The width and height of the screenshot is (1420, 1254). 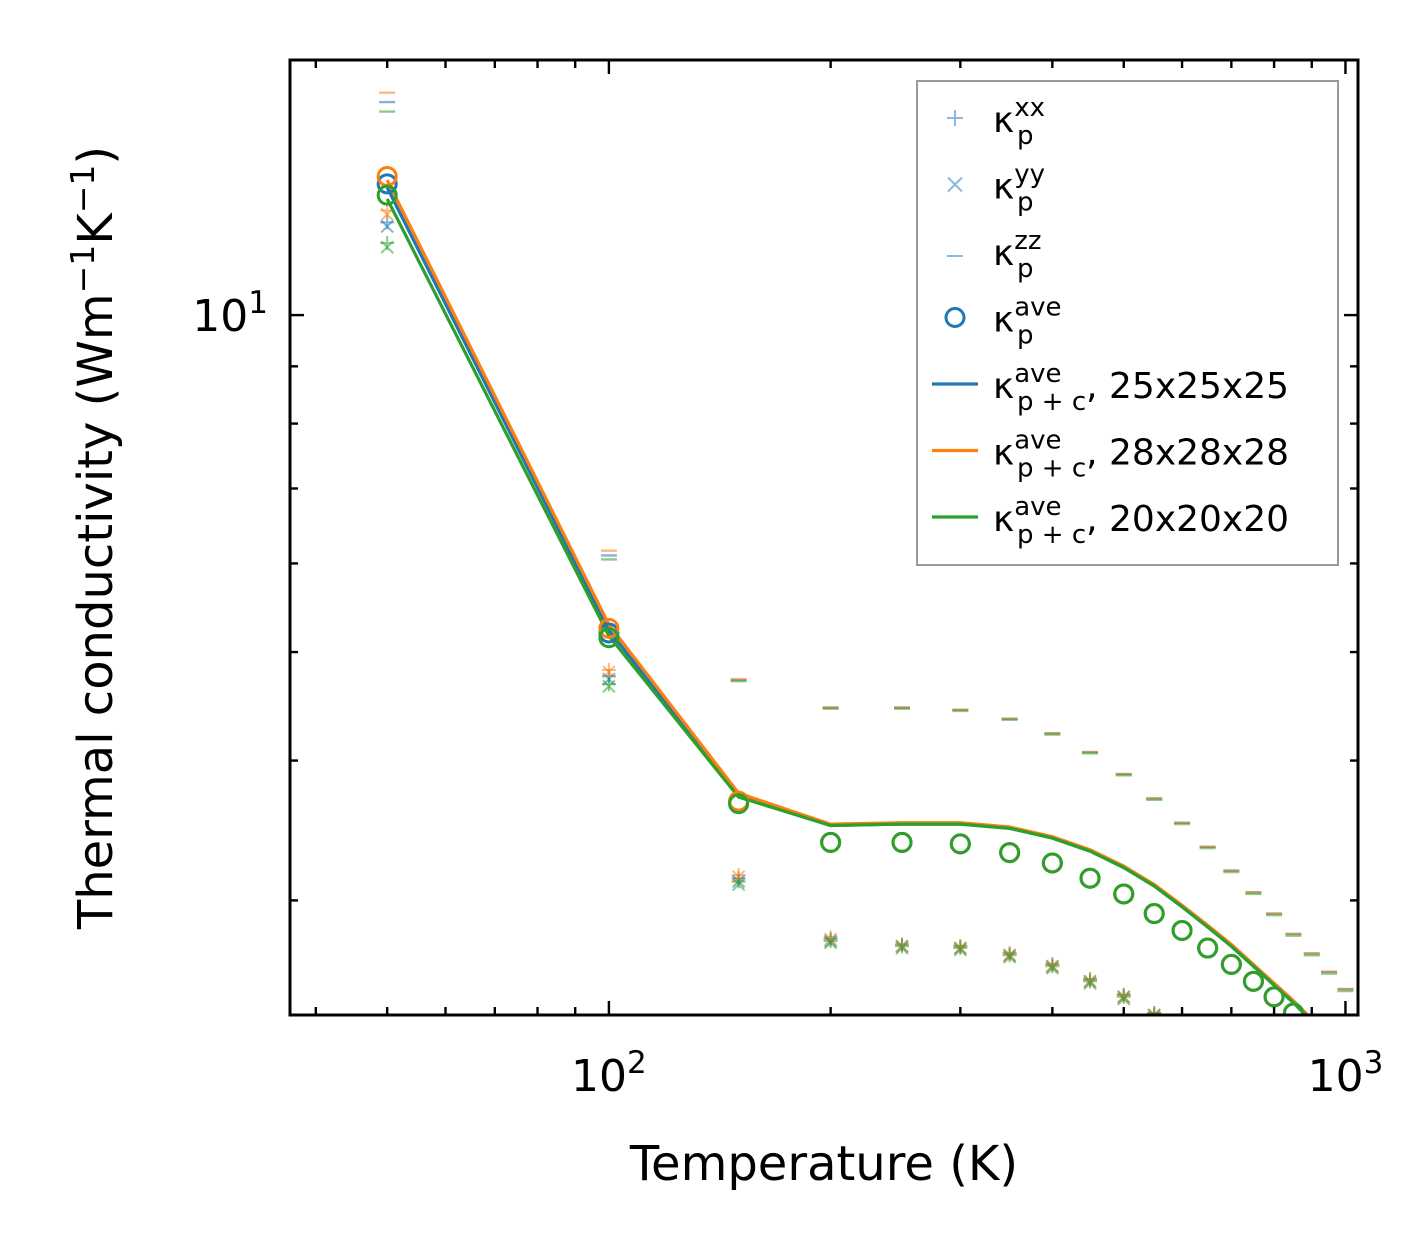 What do you see at coordinates (1019, 189) in the screenshot?
I see `legend-label: κyy p` at bounding box center [1019, 189].